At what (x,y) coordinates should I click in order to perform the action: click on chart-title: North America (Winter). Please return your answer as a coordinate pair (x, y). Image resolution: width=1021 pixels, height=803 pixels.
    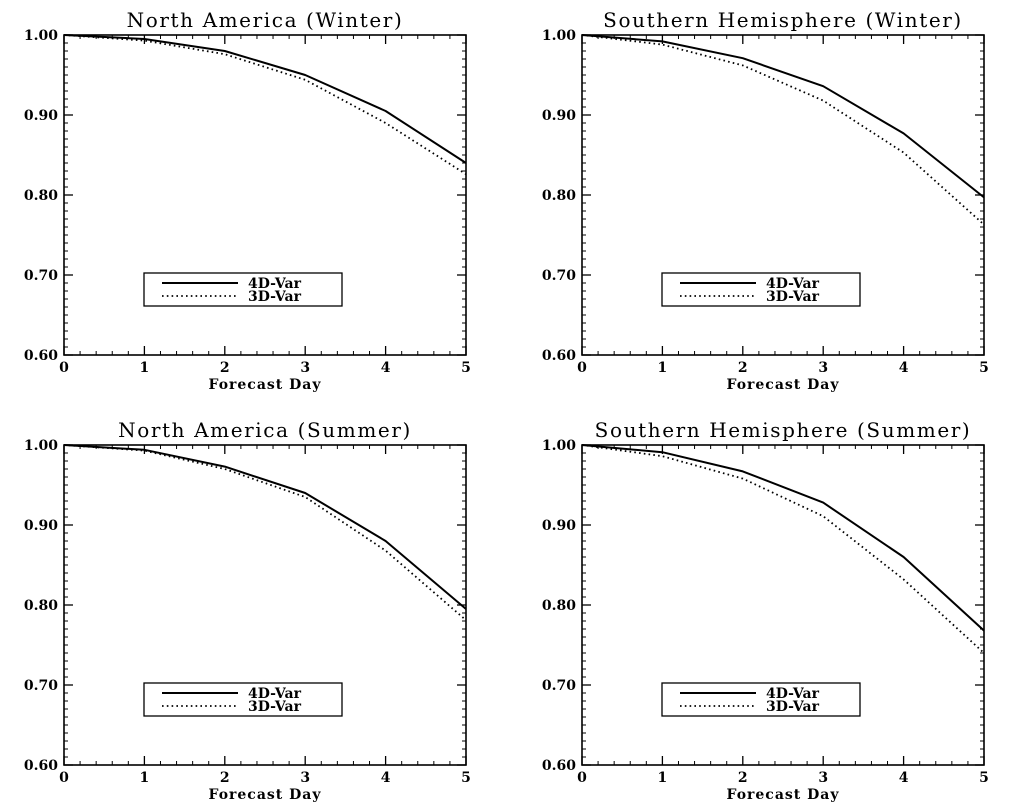
    Looking at the image, I should click on (265, 20).